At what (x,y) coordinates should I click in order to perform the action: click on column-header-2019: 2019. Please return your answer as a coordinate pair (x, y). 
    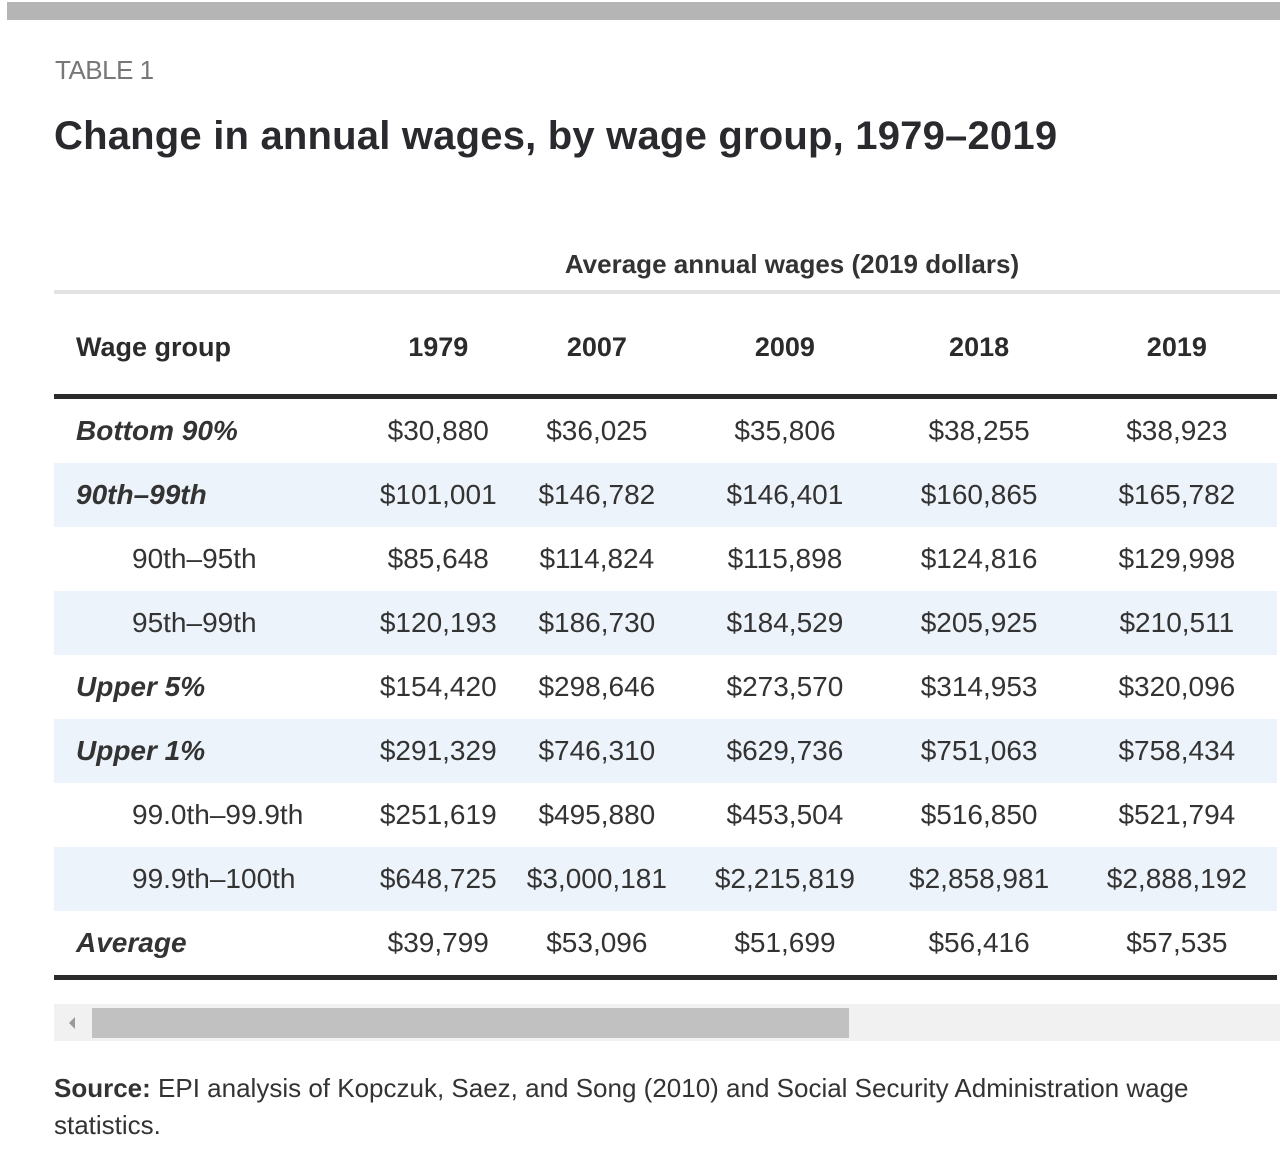
    Looking at the image, I should click on (1176, 361).